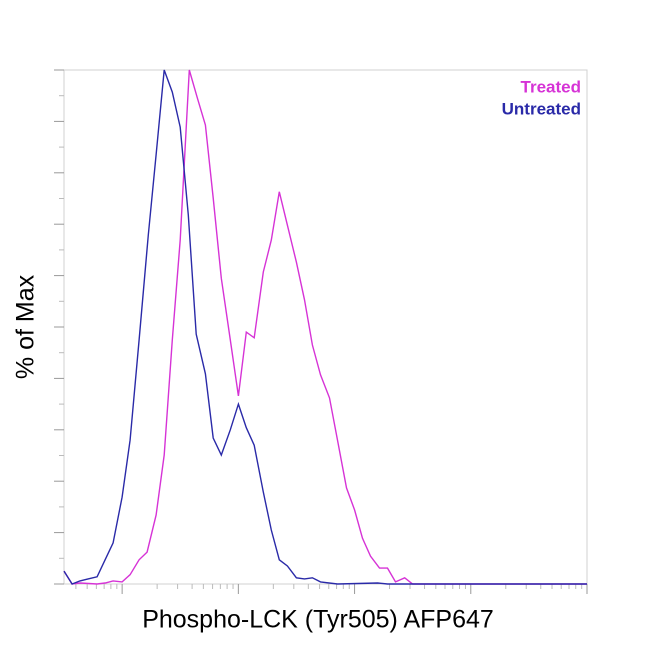 Image resolution: width=650 pixels, height=650 pixels. I want to click on legend-label: Untreated, so click(541, 108).